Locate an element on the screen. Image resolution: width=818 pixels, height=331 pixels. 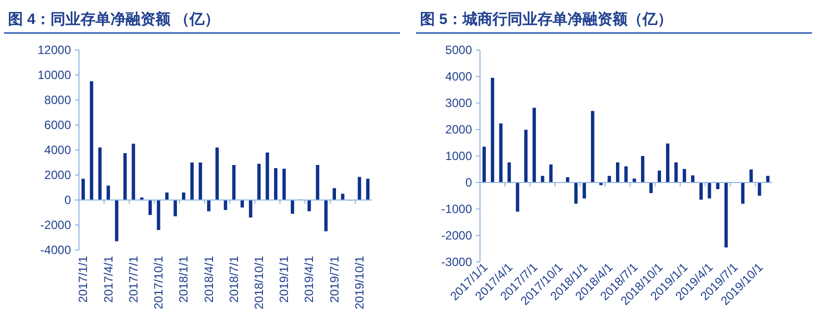
chart-title: 图 4：同业存单净融资额 （亿） is located at coordinates (114, 19).